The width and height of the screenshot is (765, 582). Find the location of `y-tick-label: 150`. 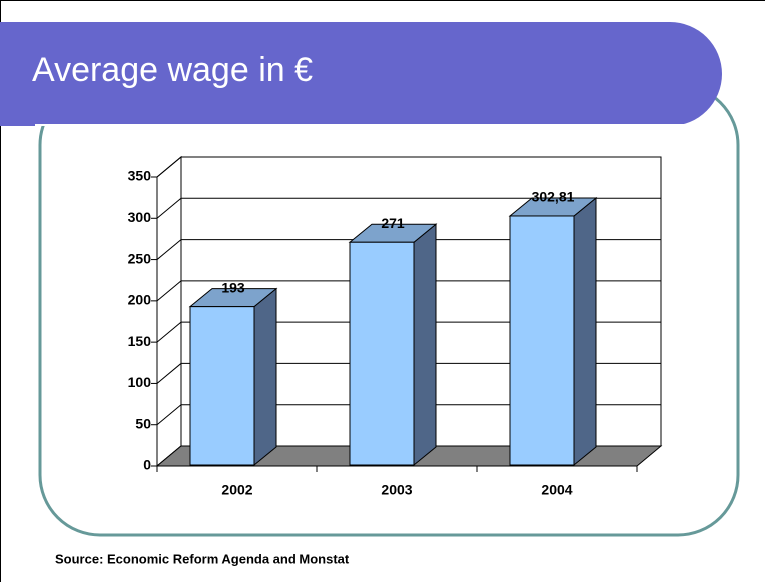

y-tick-label: 150 is located at coordinates (140, 341).